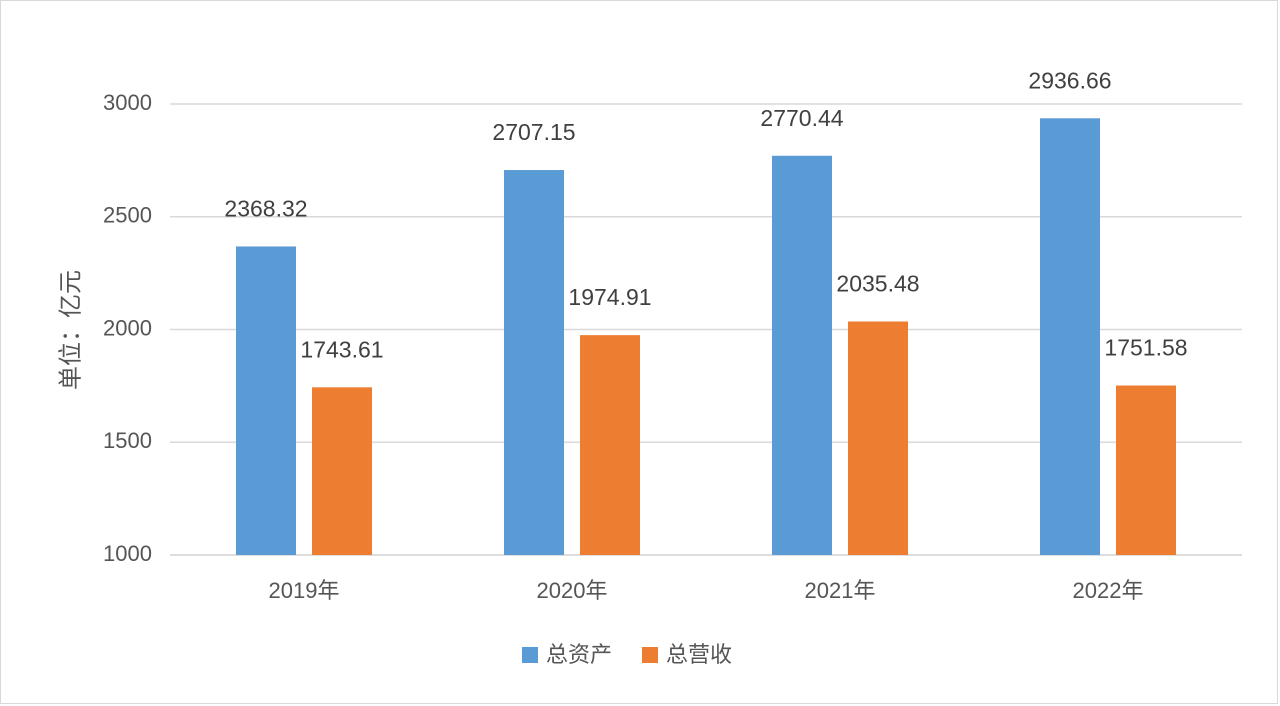 Image resolution: width=1280 pixels, height=706 pixels. Describe the element at coordinates (699, 654) in the screenshot. I see `legend-label-1: 总营收` at that location.